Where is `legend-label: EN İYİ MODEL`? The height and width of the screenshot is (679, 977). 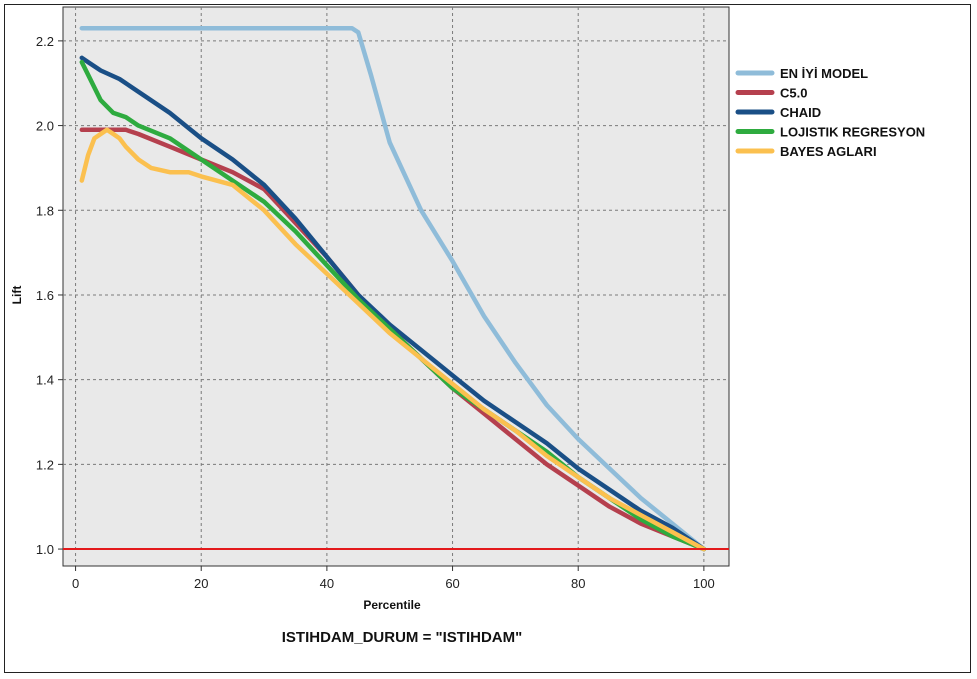 legend-label: EN İYİ MODEL is located at coordinates (824, 73).